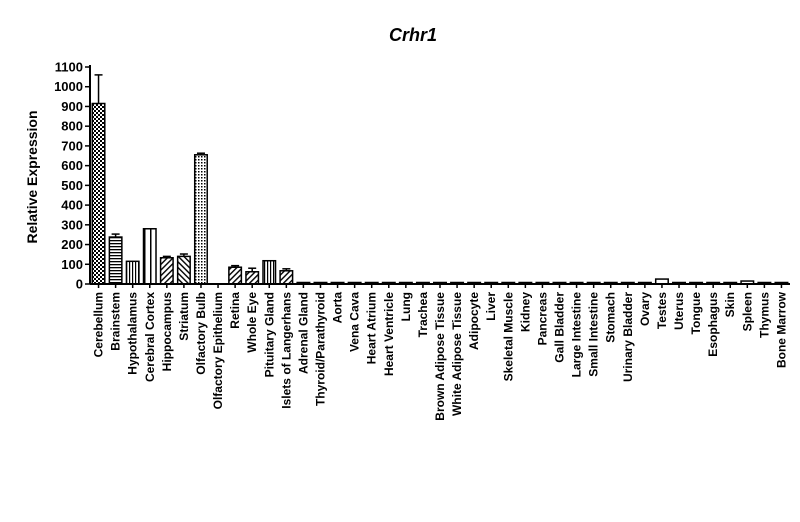  Describe the element at coordinates (184, 316) in the screenshot. I see `x-tick-label: Striatum` at that location.